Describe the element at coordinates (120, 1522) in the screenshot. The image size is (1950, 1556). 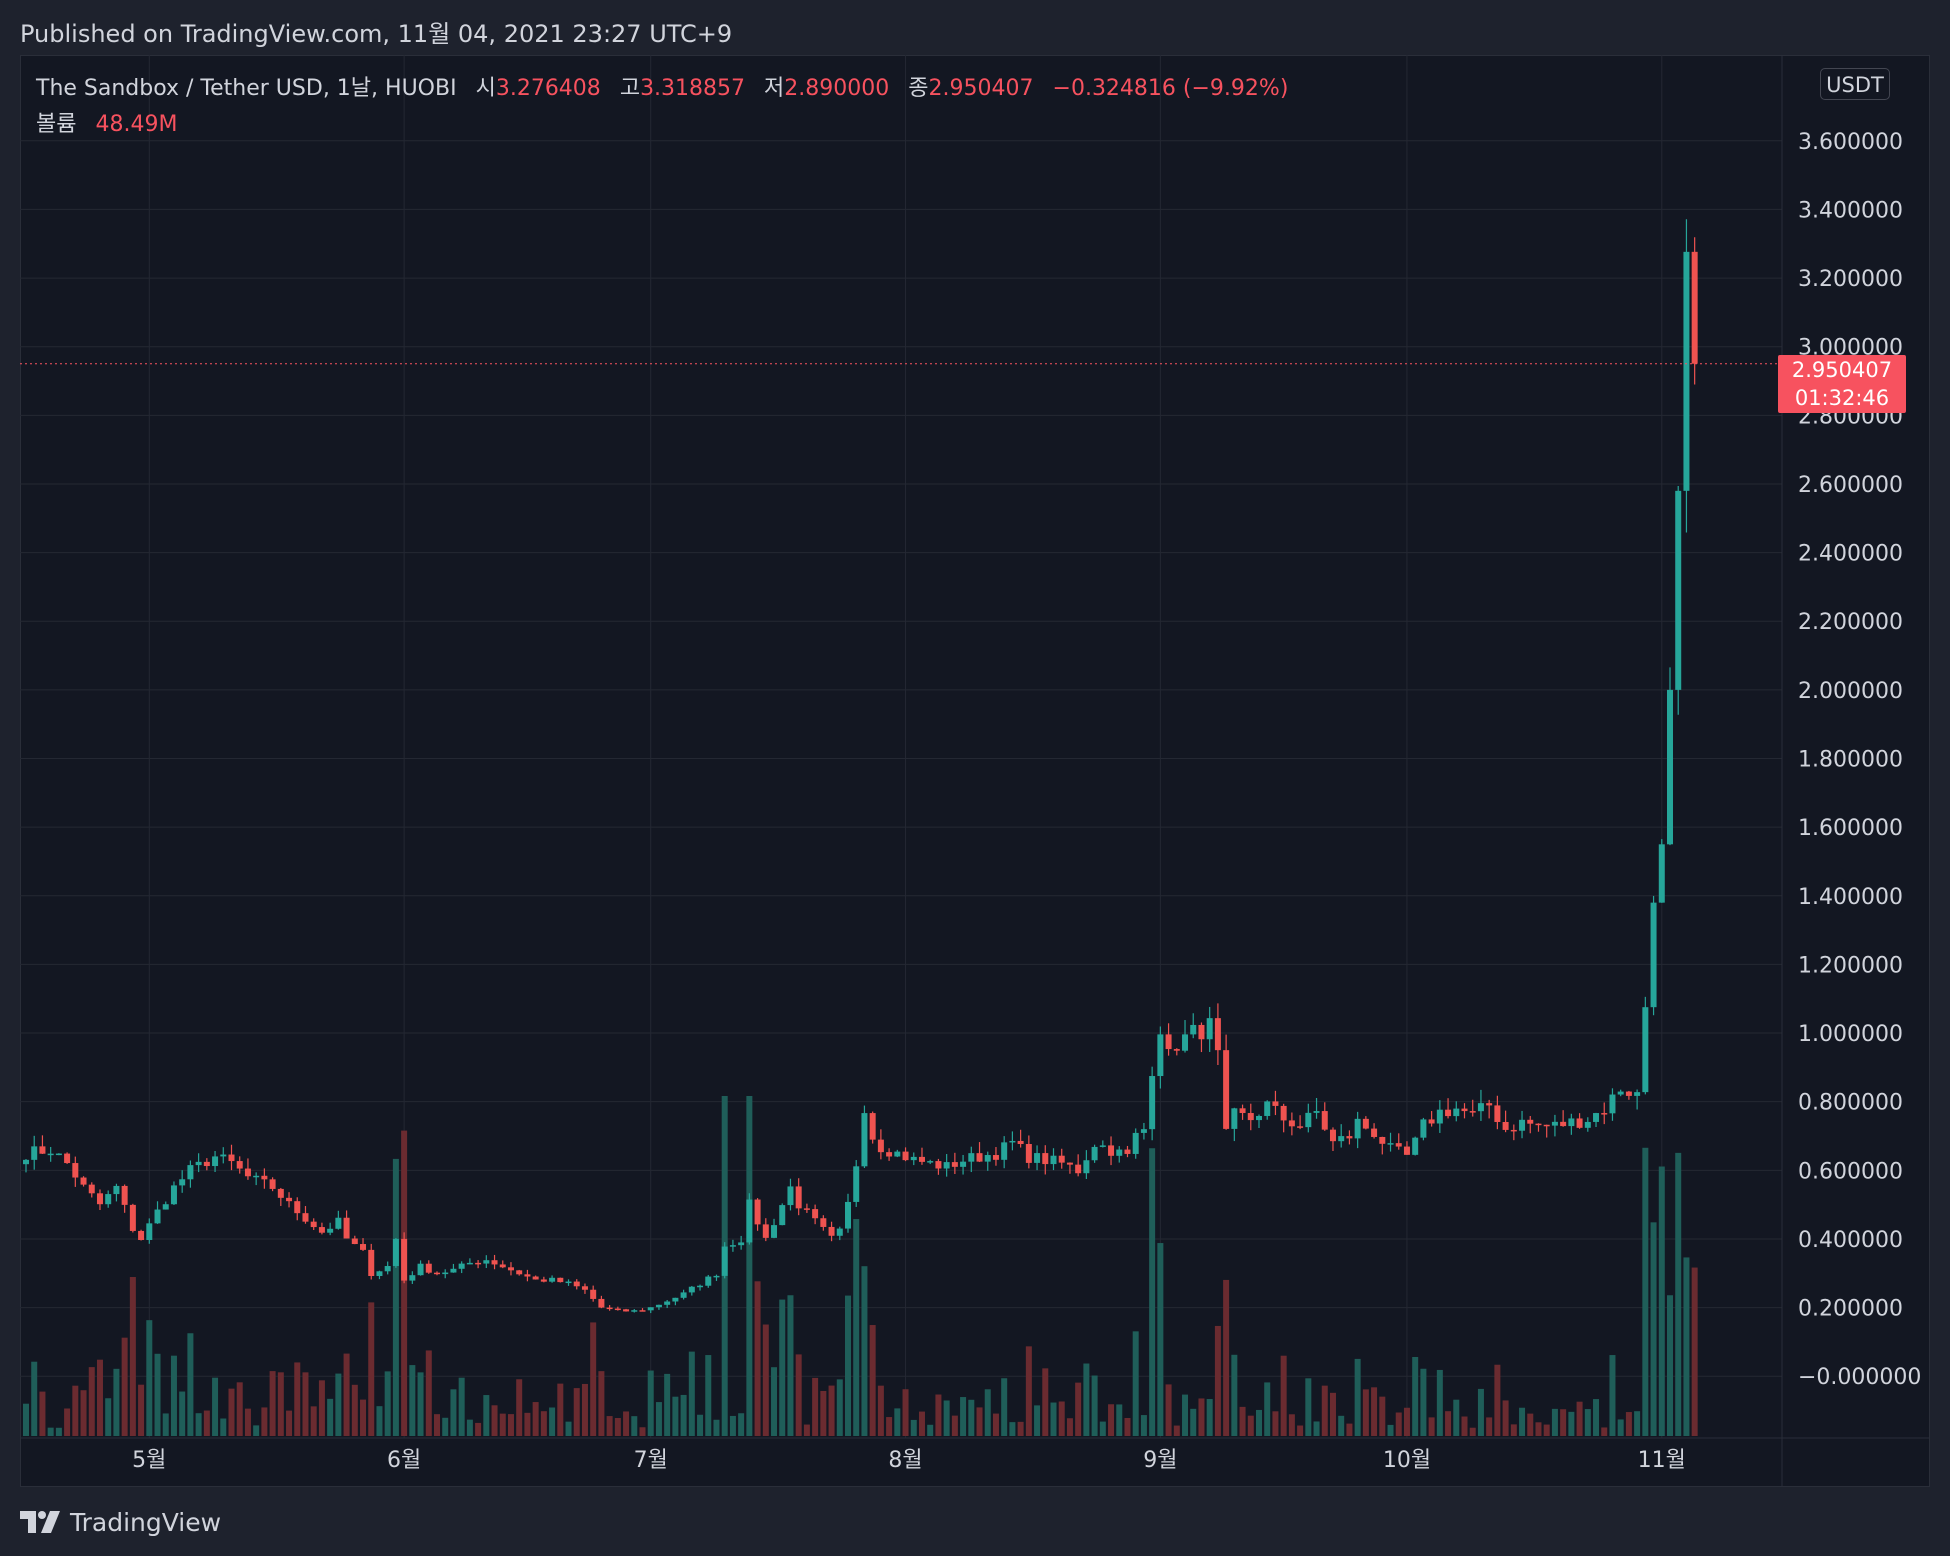
I see `tradingview-brand: TradingView` at that location.